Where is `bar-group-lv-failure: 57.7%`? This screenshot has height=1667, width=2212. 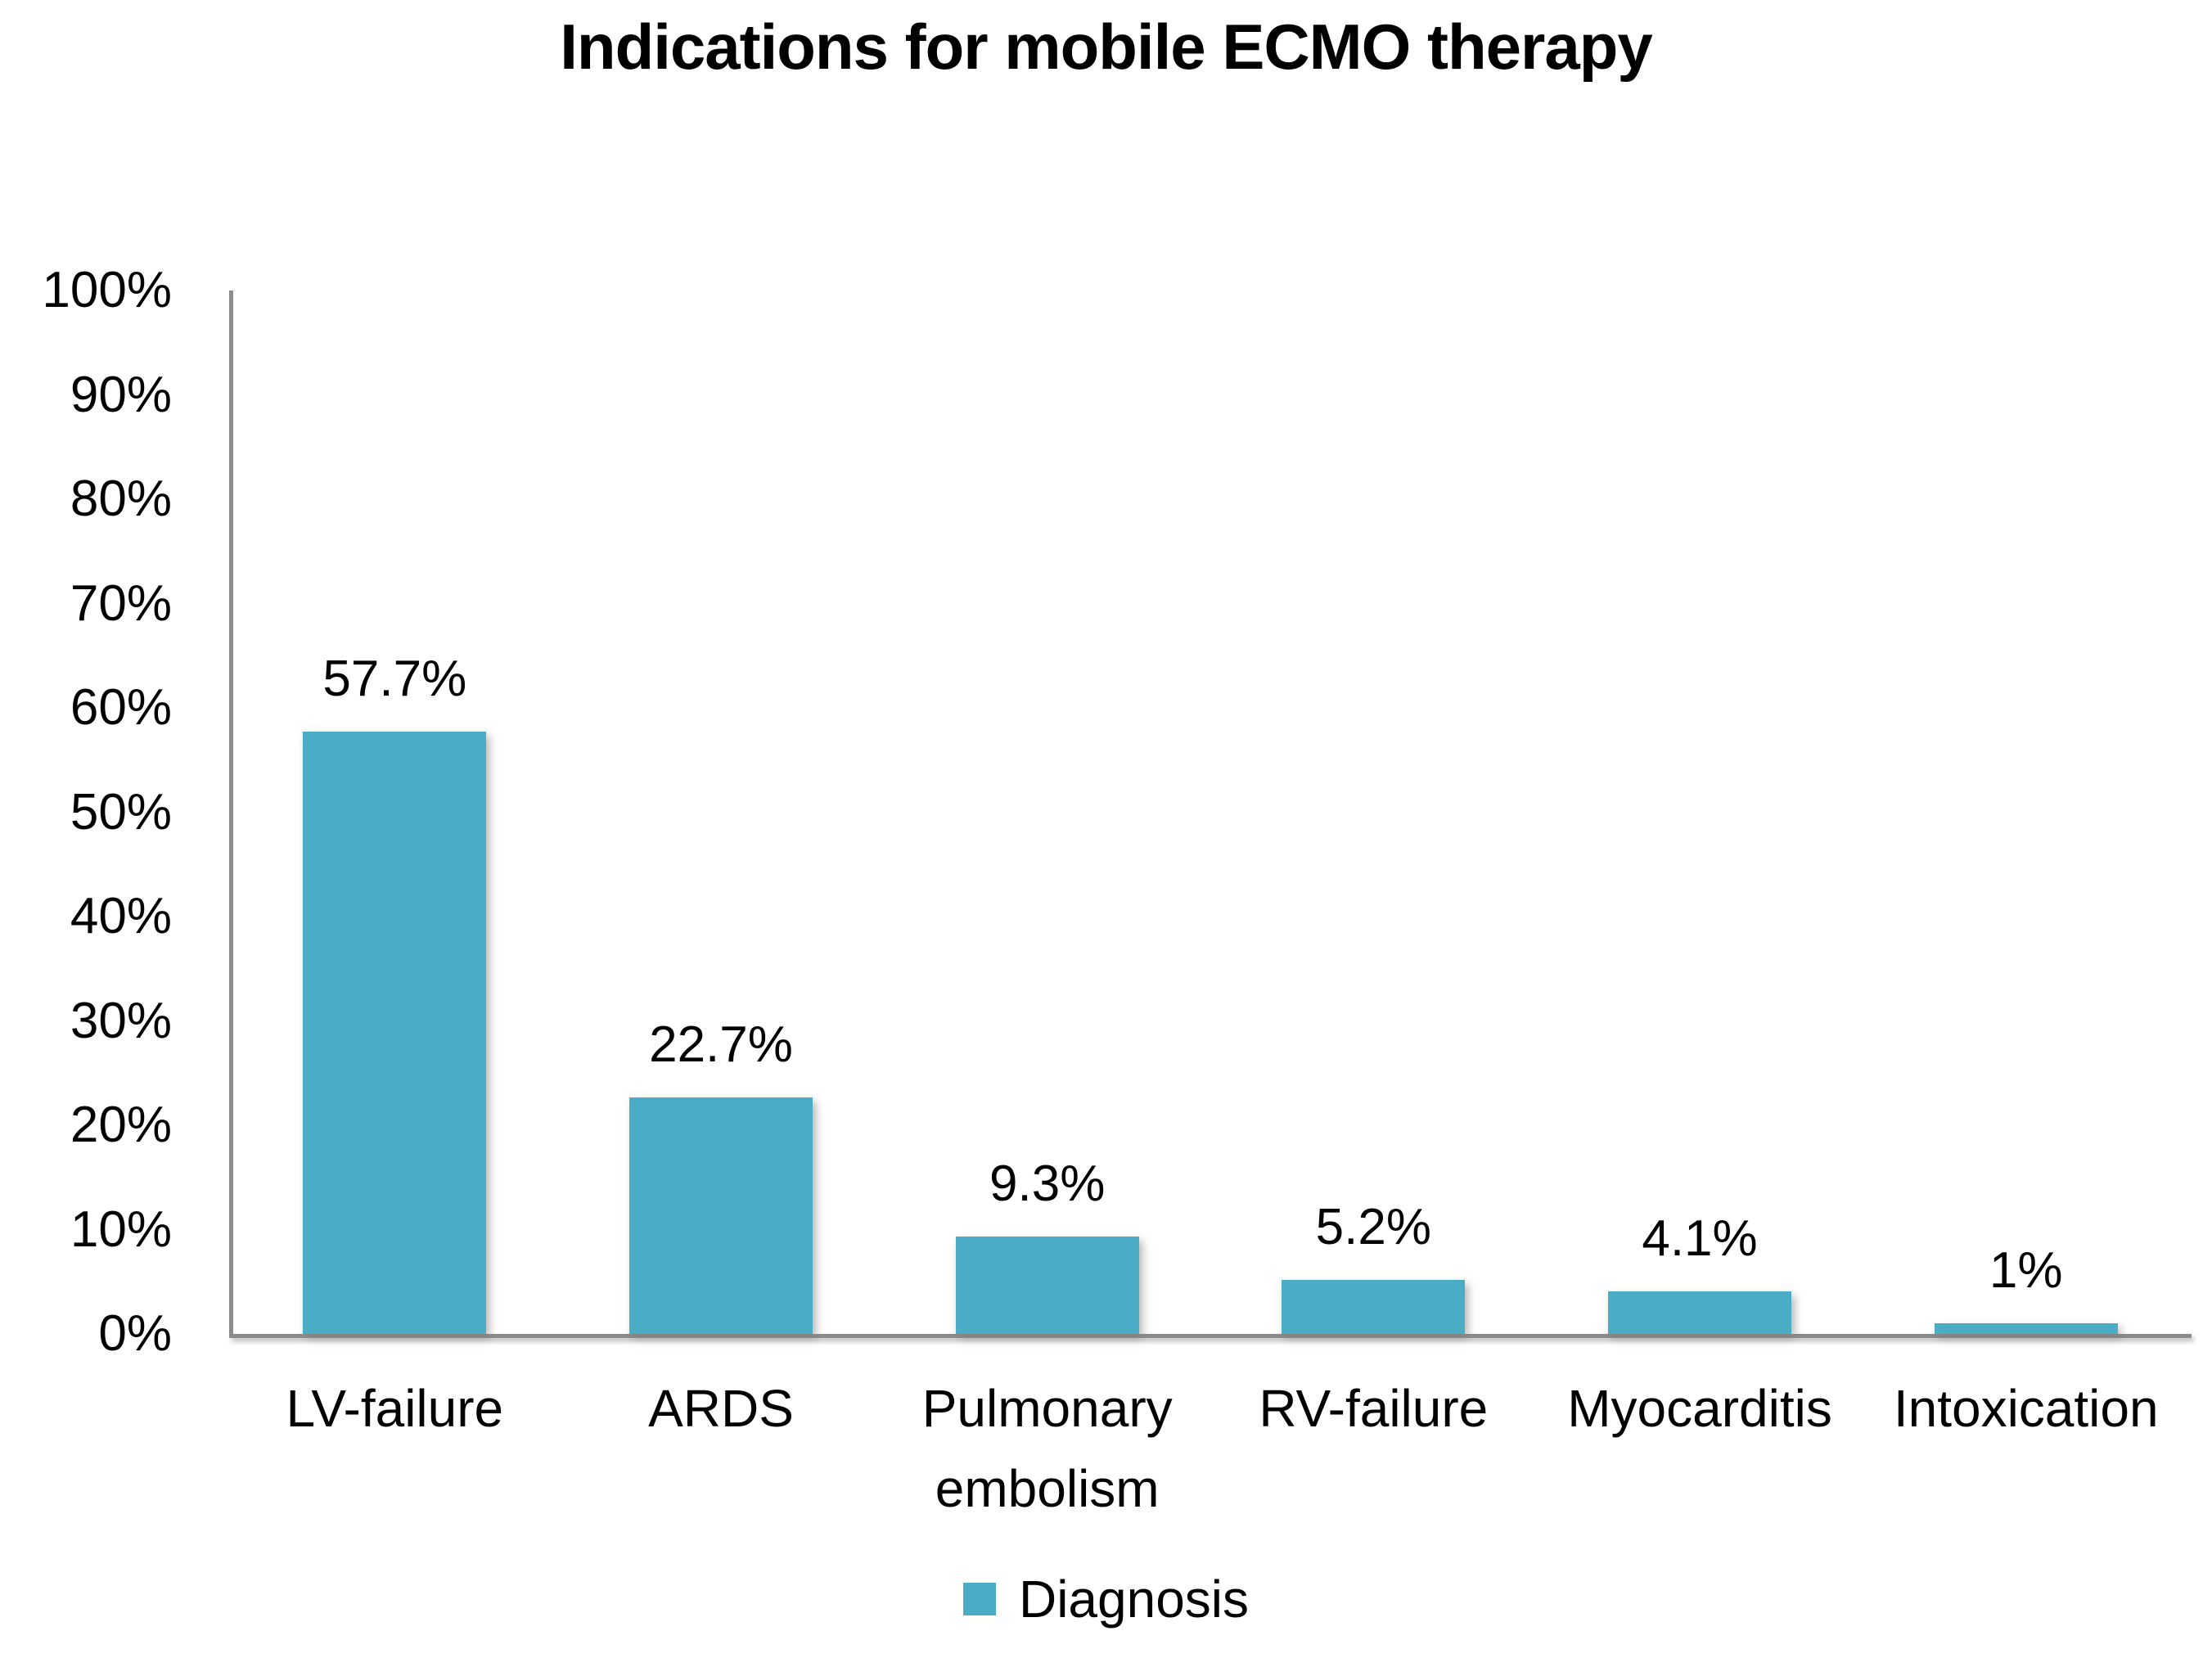
bar-group-lv-failure: 57.7% is located at coordinates (395, 812).